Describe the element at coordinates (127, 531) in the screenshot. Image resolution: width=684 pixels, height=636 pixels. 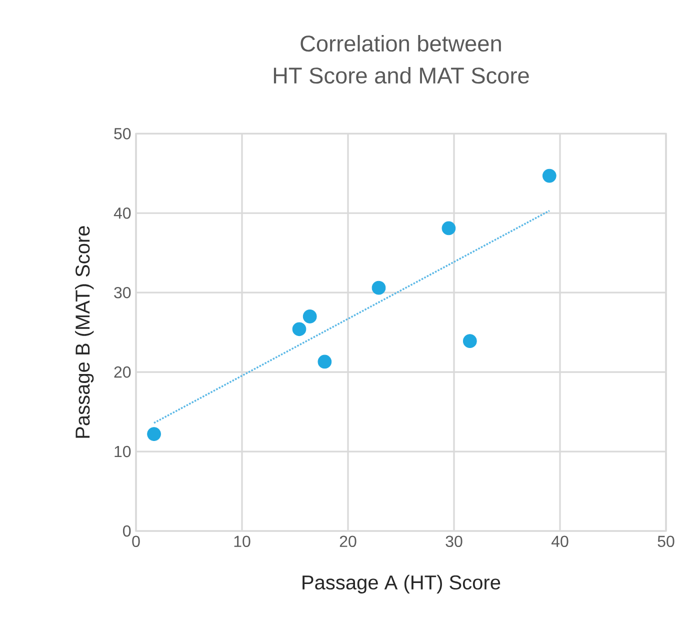
I see `y-tick-label: 0` at that location.